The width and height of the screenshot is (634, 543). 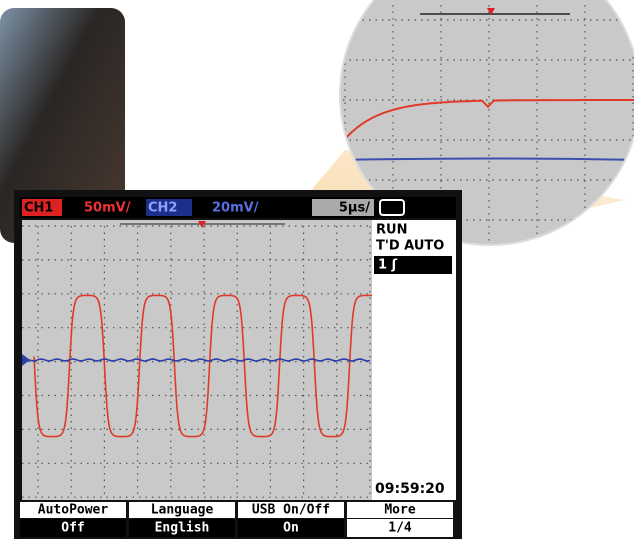 I want to click on ch2-scale: 20mV/, so click(x=235, y=208).